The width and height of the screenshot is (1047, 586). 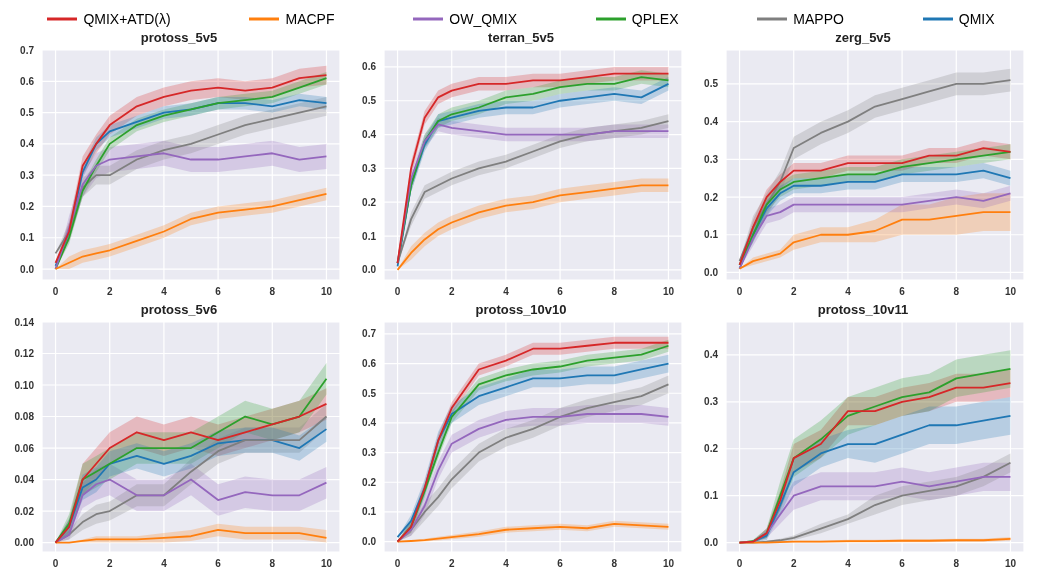 What do you see at coordinates (483, 19) in the screenshot?
I see `legend-label: OW_QMIX` at bounding box center [483, 19].